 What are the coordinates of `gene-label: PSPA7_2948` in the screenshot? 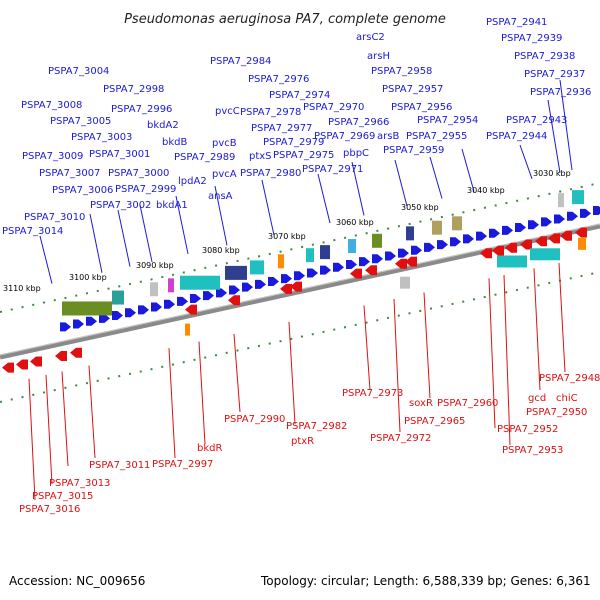 It's located at (569, 378).